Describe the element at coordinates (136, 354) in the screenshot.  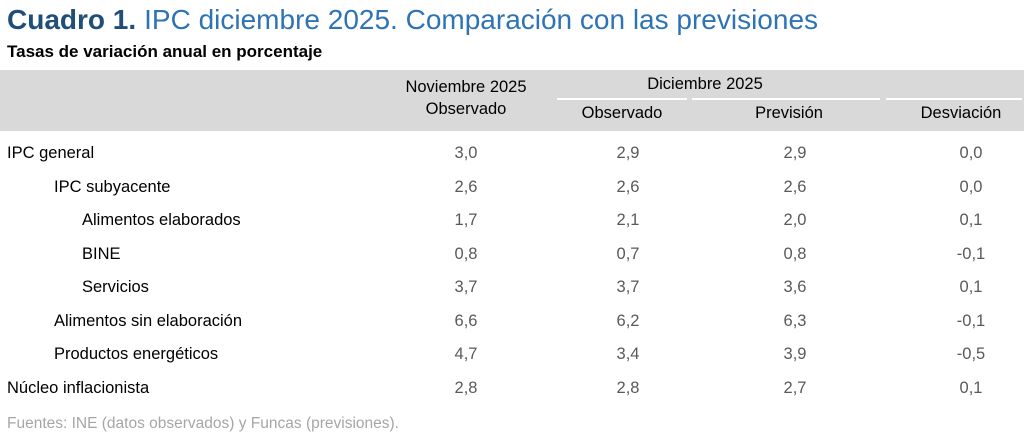
I see `row-label: Productos energéticos` at that location.